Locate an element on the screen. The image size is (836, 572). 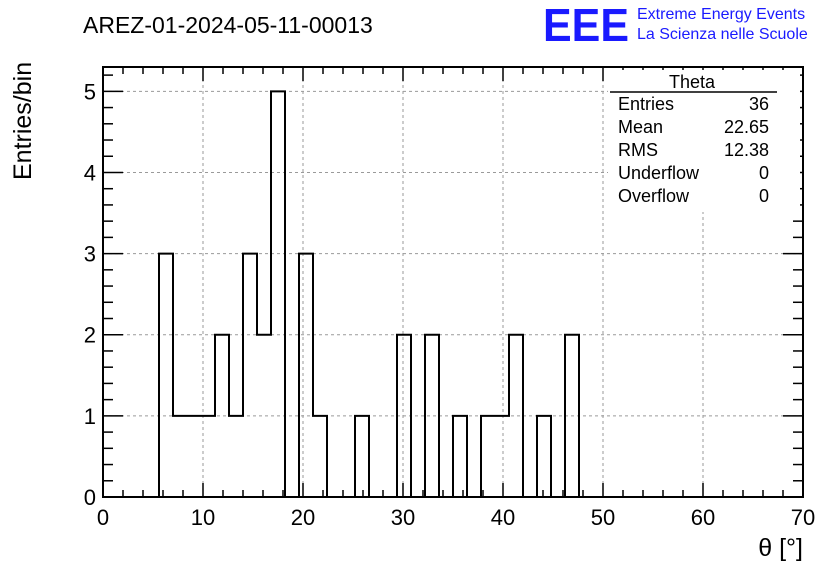
x-tick-label: 0 is located at coordinates (103, 517).